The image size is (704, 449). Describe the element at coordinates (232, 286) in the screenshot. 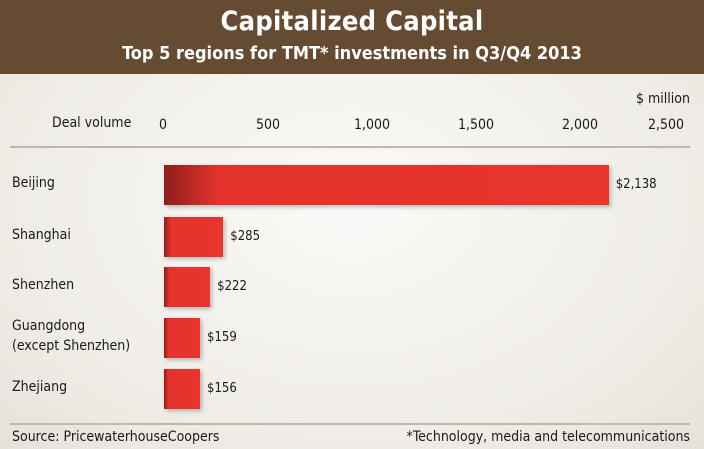

I see `data-label: $222` at that location.